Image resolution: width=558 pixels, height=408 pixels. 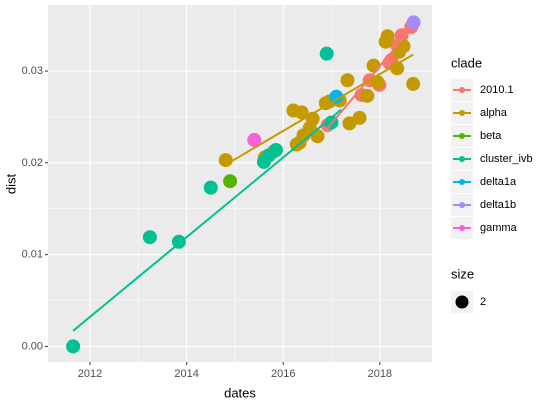 What do you see at coordinates (186, 374) in the screenshot?
I see `x-tick-label: 2014` at bounding box center [186, 374].